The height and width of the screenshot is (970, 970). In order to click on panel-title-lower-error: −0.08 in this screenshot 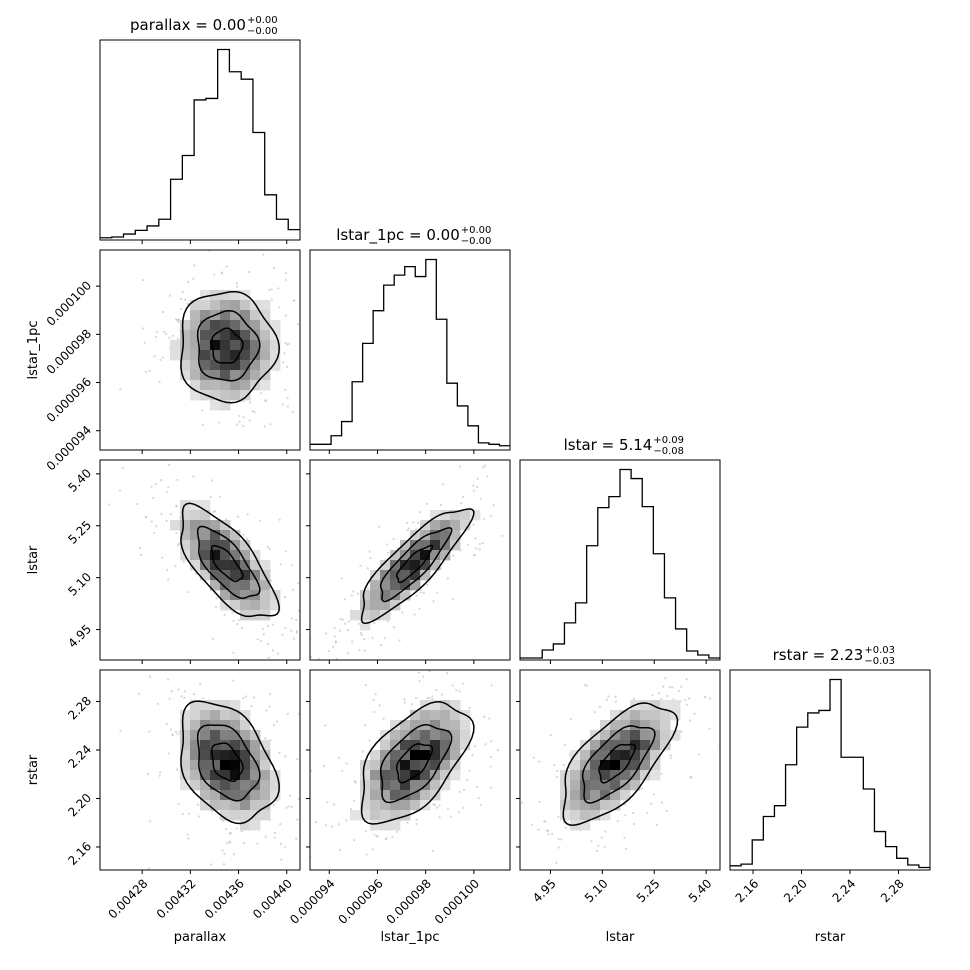, I will do `click(668, 451)`.